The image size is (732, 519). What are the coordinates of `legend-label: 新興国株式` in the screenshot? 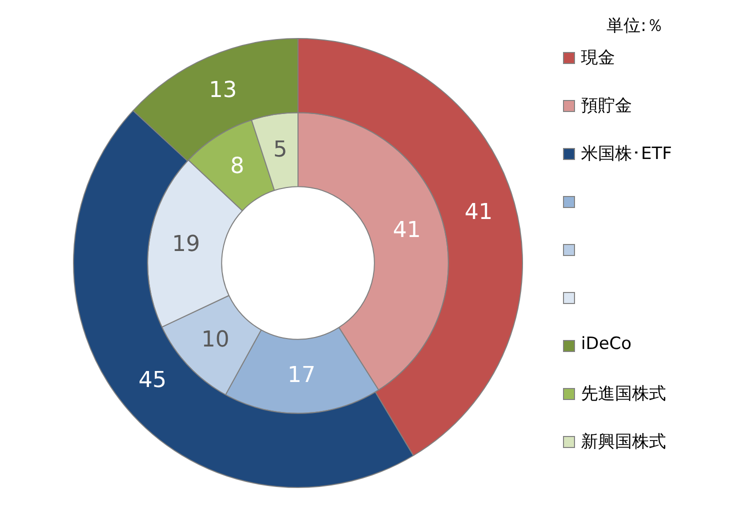 It's located at (623, 442).